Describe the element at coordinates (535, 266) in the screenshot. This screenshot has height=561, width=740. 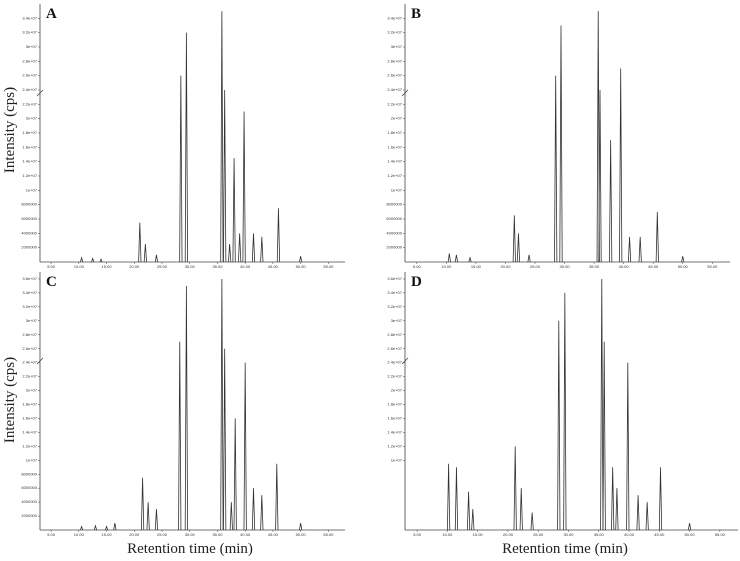
I see `x-tick-label: 25.00` at that location.